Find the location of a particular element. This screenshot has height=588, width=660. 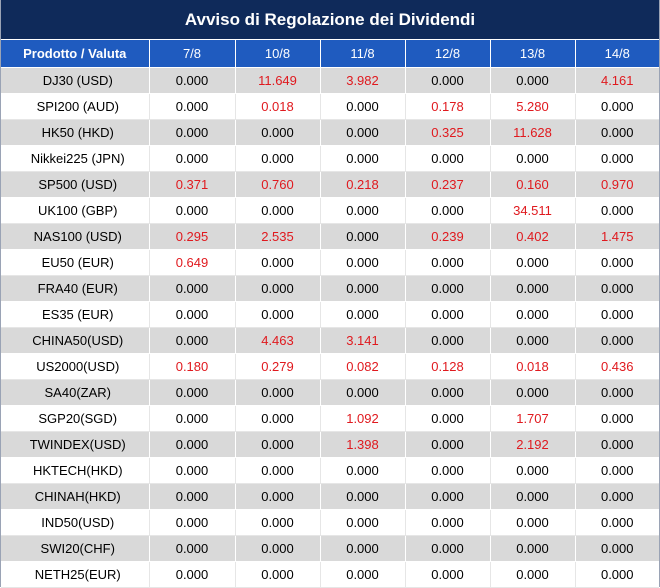

product-cell: HKTECH(HKD) is located at coordinates (75, 470).